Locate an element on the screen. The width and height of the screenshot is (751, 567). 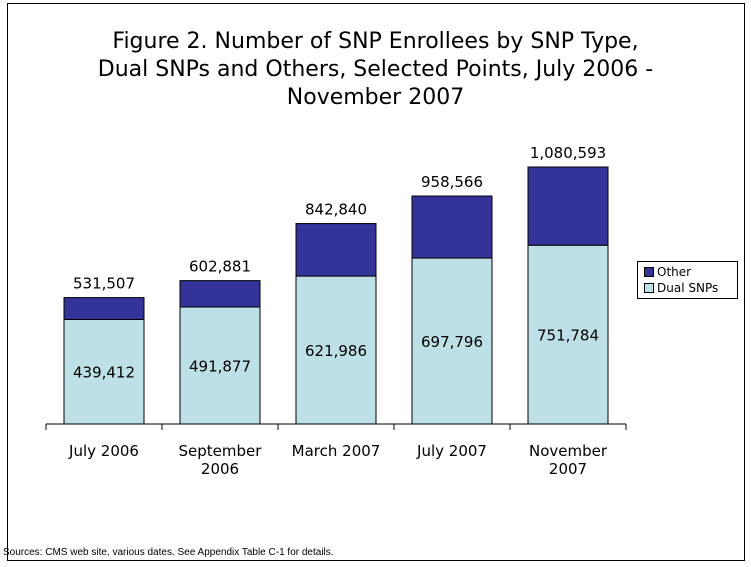
x-tick-label: 2006 is located at coordinates (220, 469).